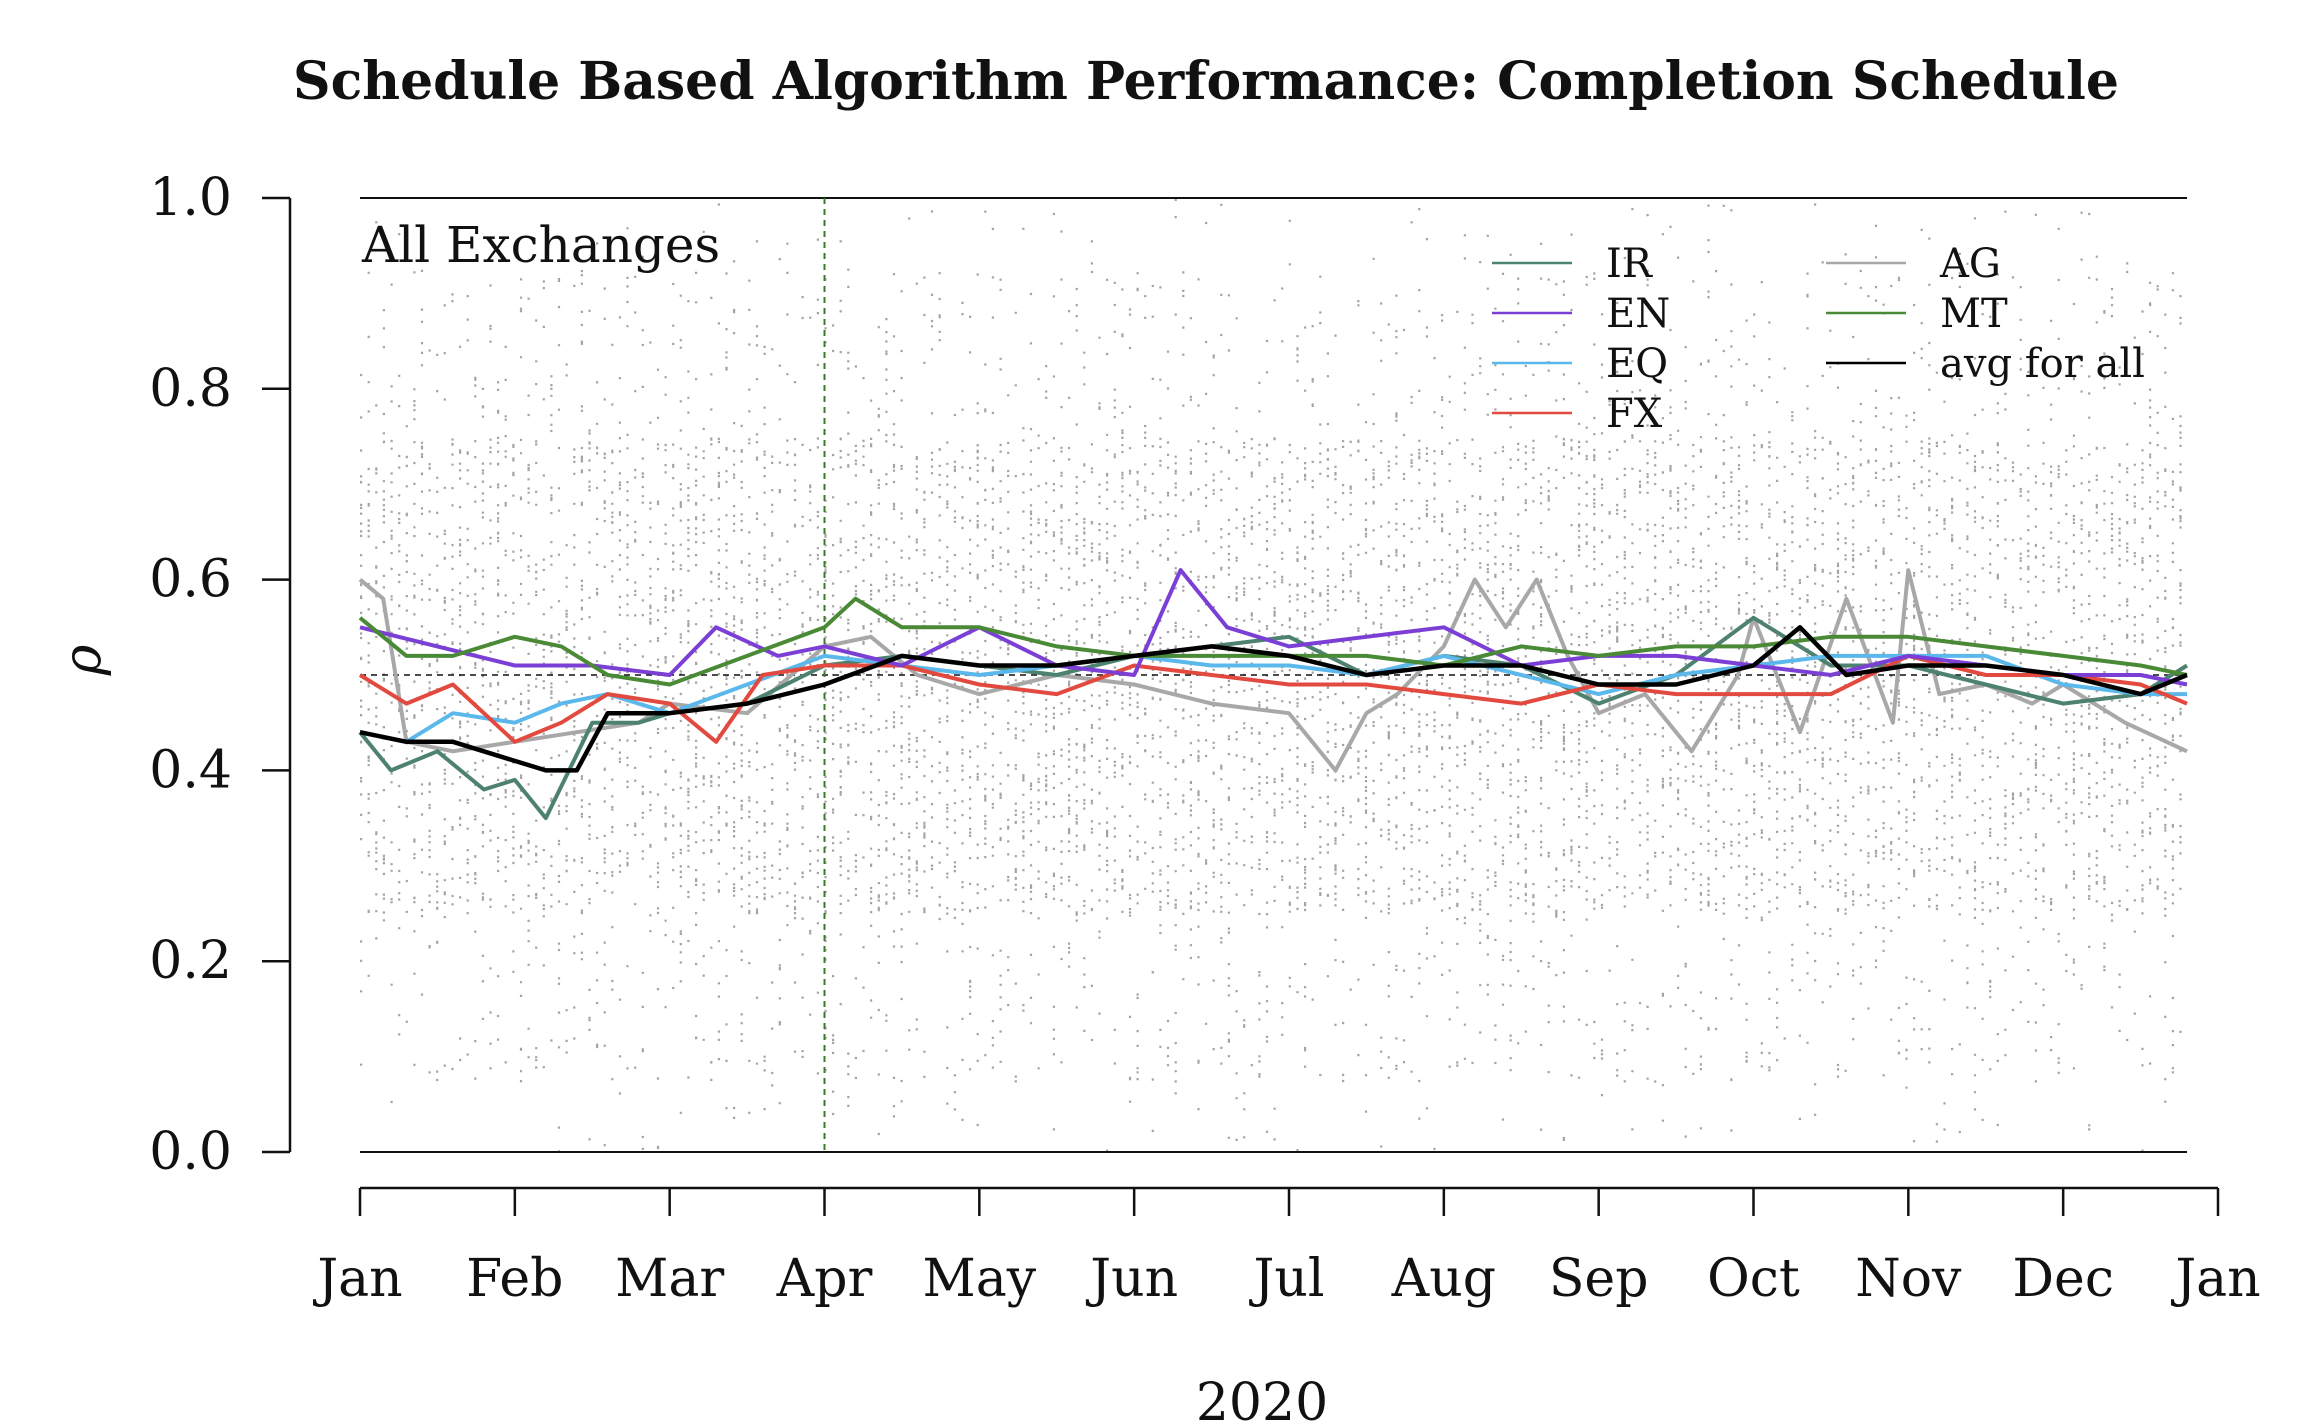 The width and height of the screenshot is (2312, 1428). What do you see at coordinates (1599, 1279) in the screenshot?
I see `x-tick-label: Sep` at bounding box center [1599, 1279].